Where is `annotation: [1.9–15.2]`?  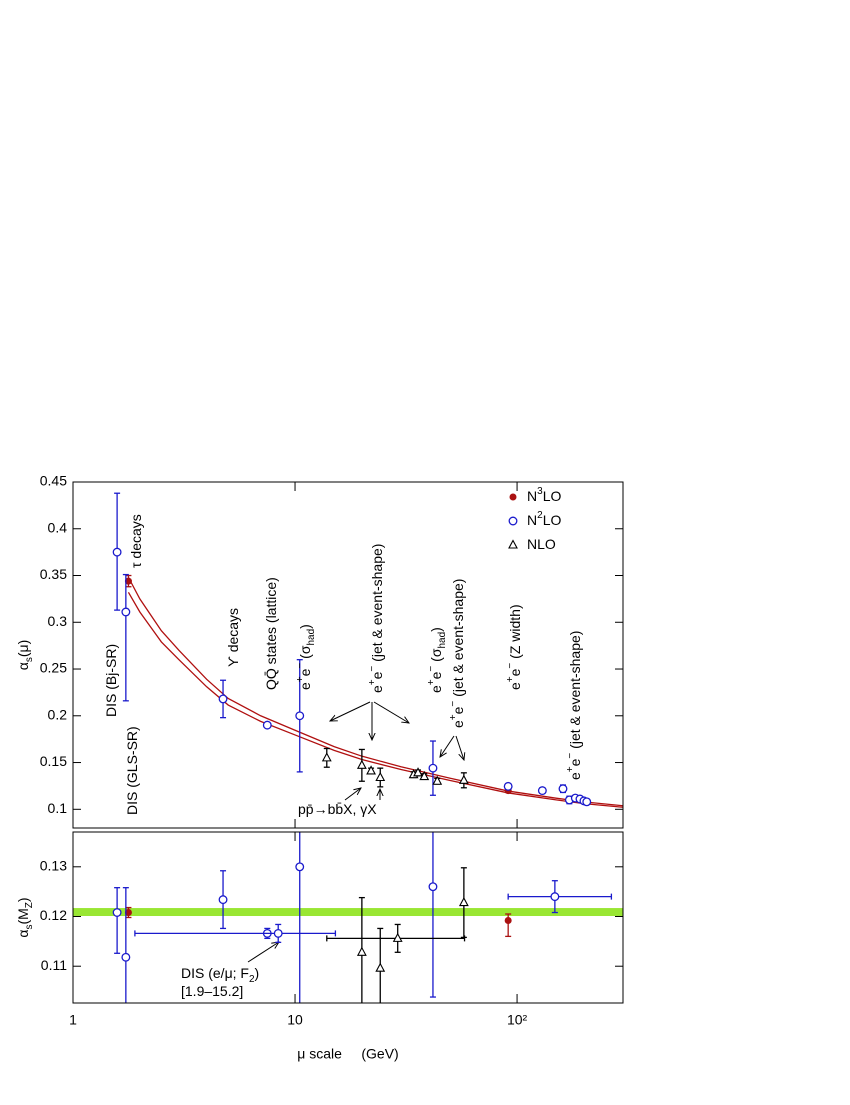 annotation: [1.9–15.2] is located at coordinates (212, 991).